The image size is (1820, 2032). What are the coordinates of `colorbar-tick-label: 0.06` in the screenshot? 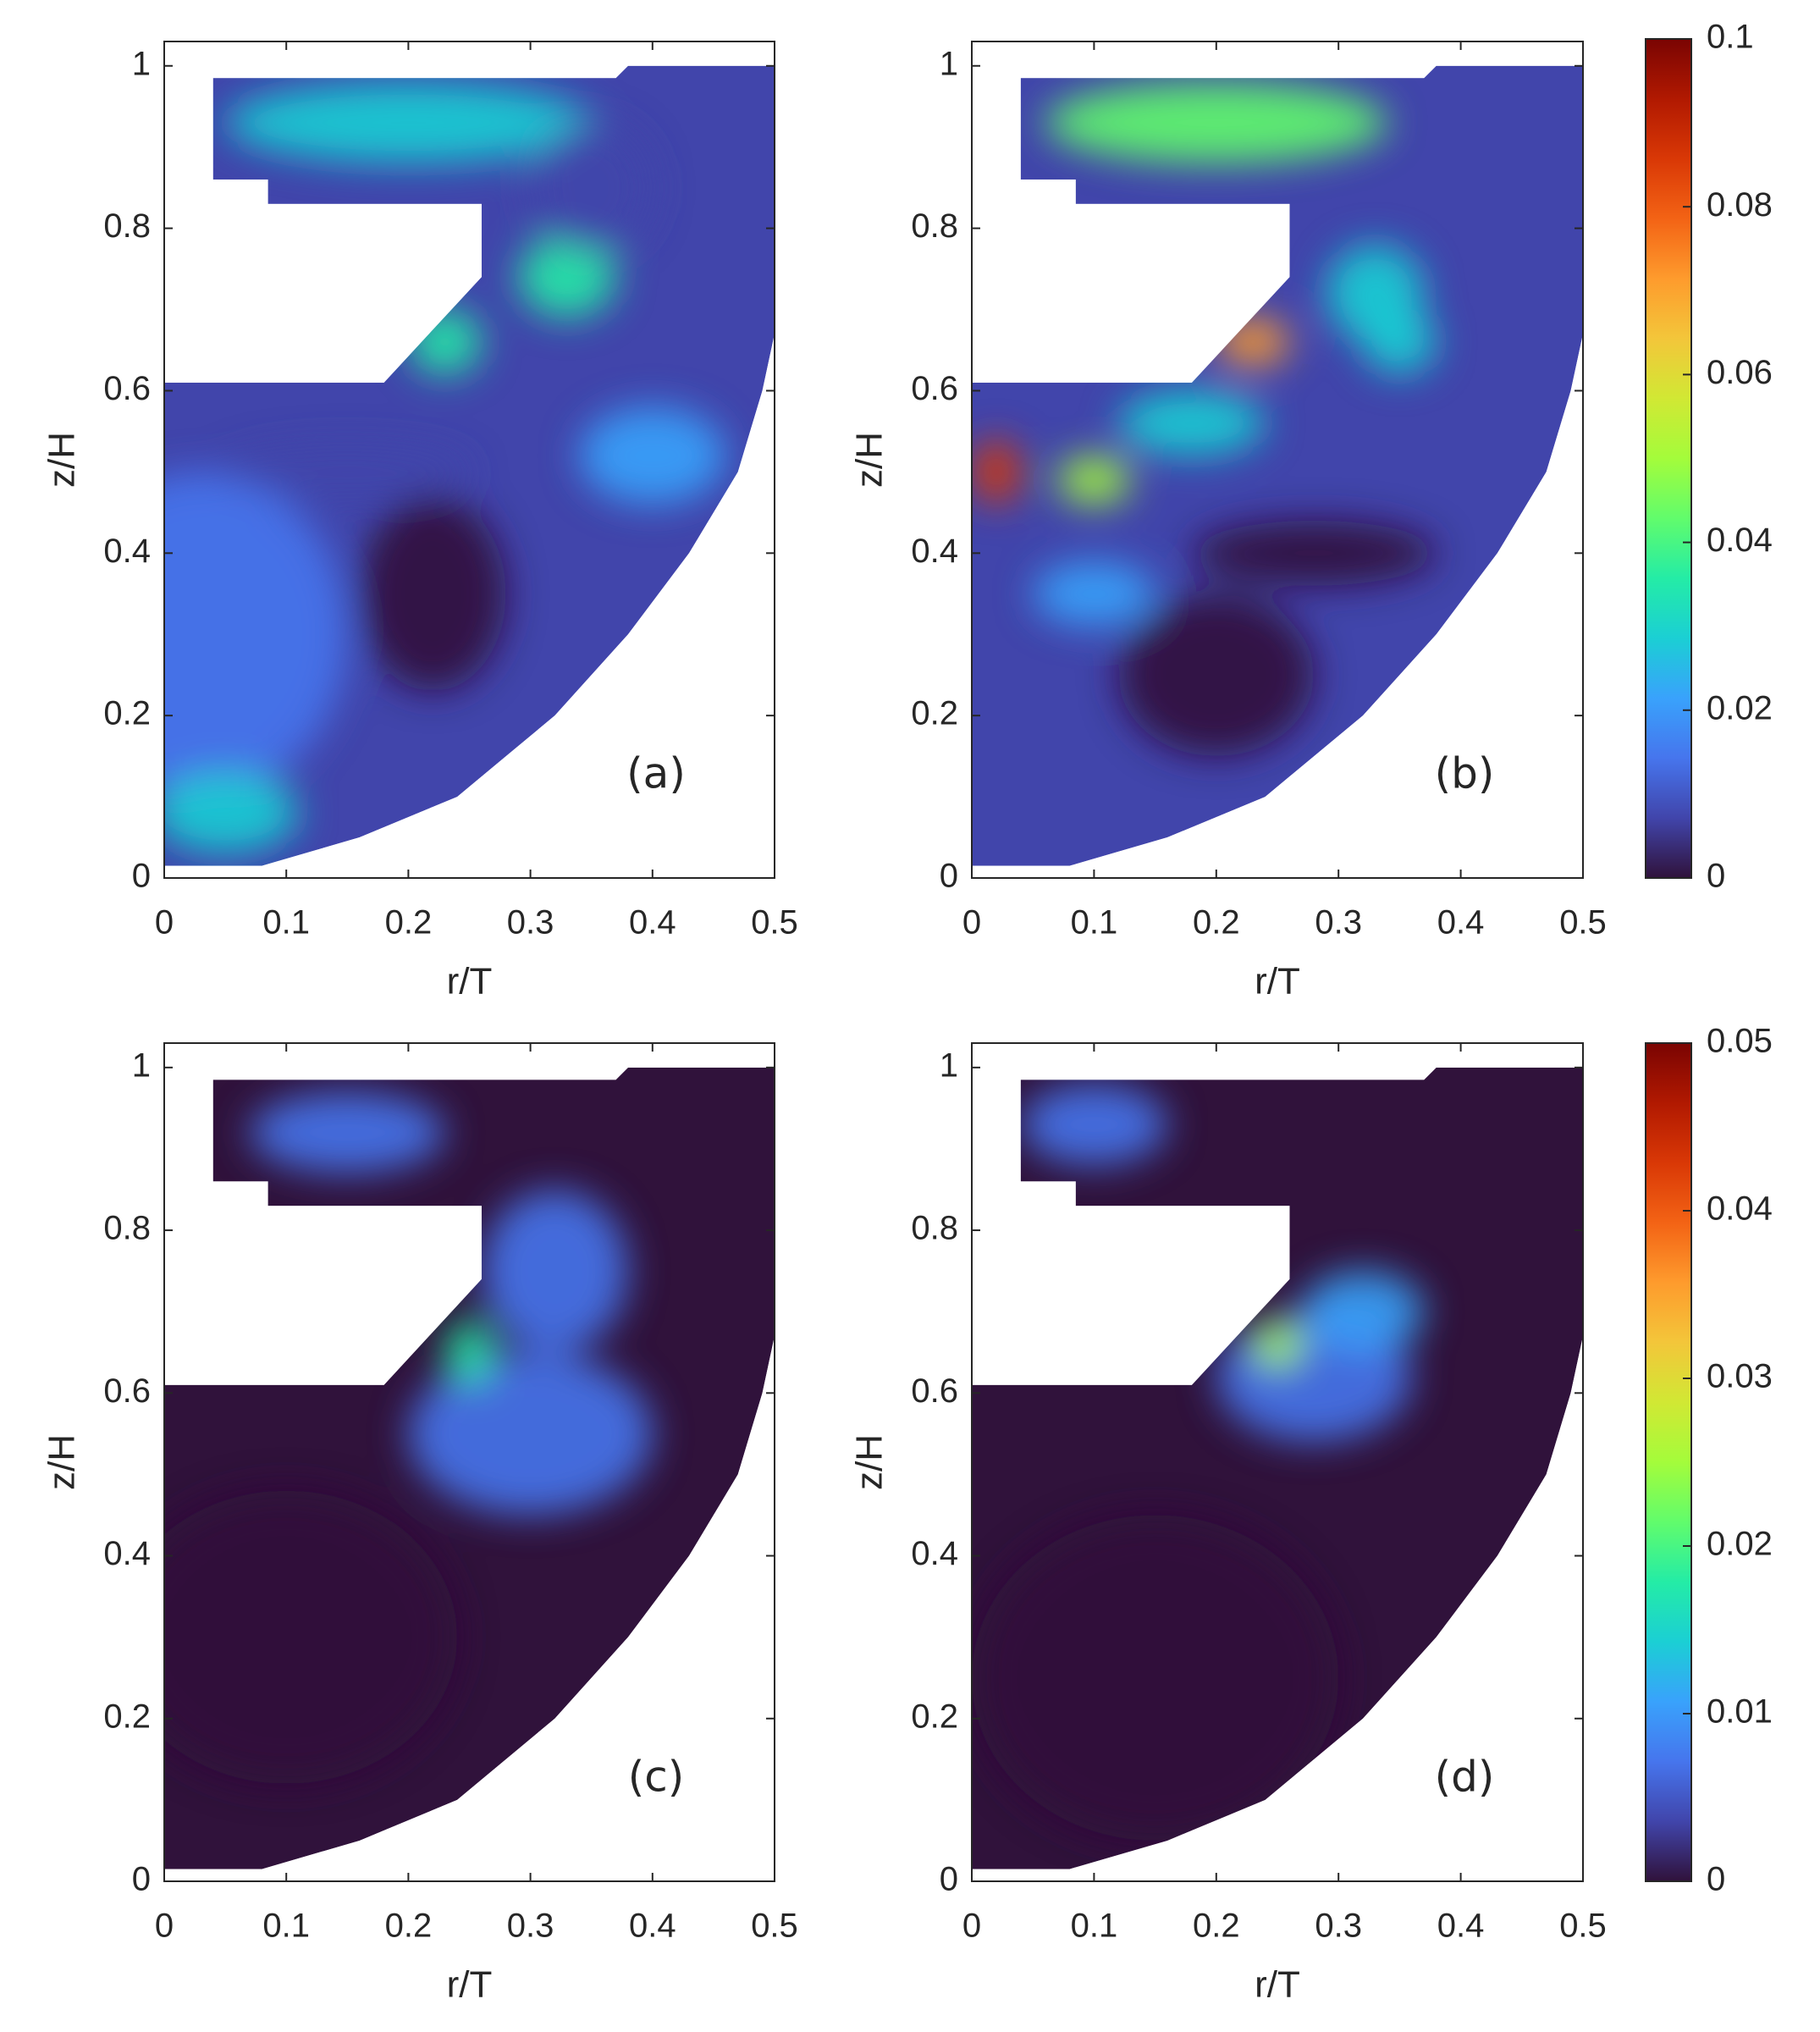 It's located at (1740, 372).